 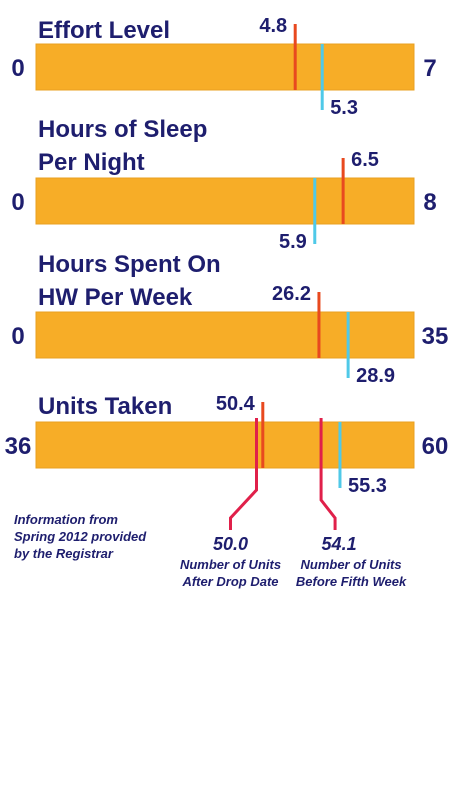 I want to click on source-note-line: Spring 2012 provided, so click(x=80, y=536).